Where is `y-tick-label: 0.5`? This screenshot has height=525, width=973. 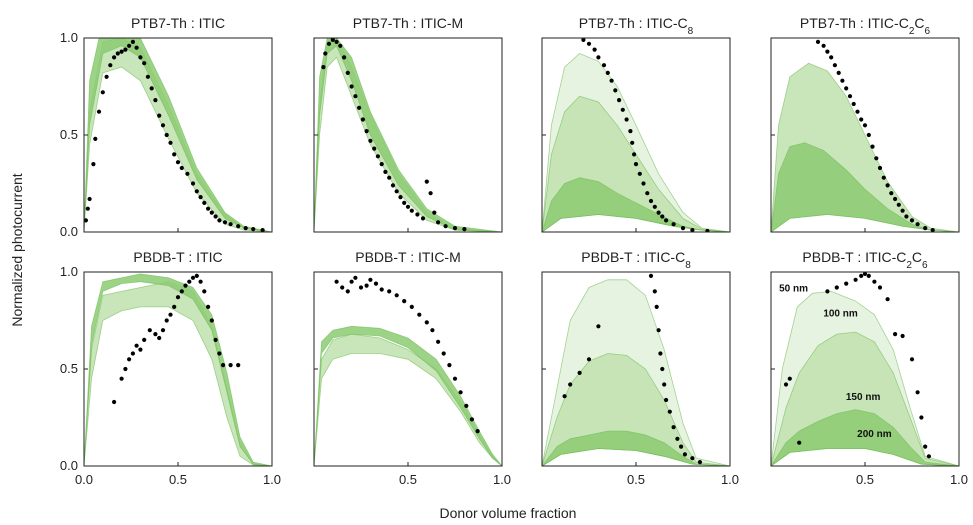
y-tick-label: 0.5 is located at coordinates (69, 368).